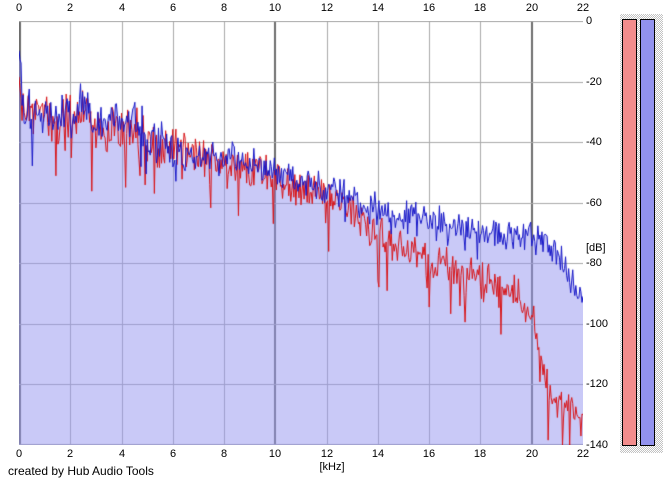 The image size is (665, 486). What do you see at coordinates (173, 454) in the screenshot?
I see `x-tick-bottom-6: 6` at bounding box center [173, 454].